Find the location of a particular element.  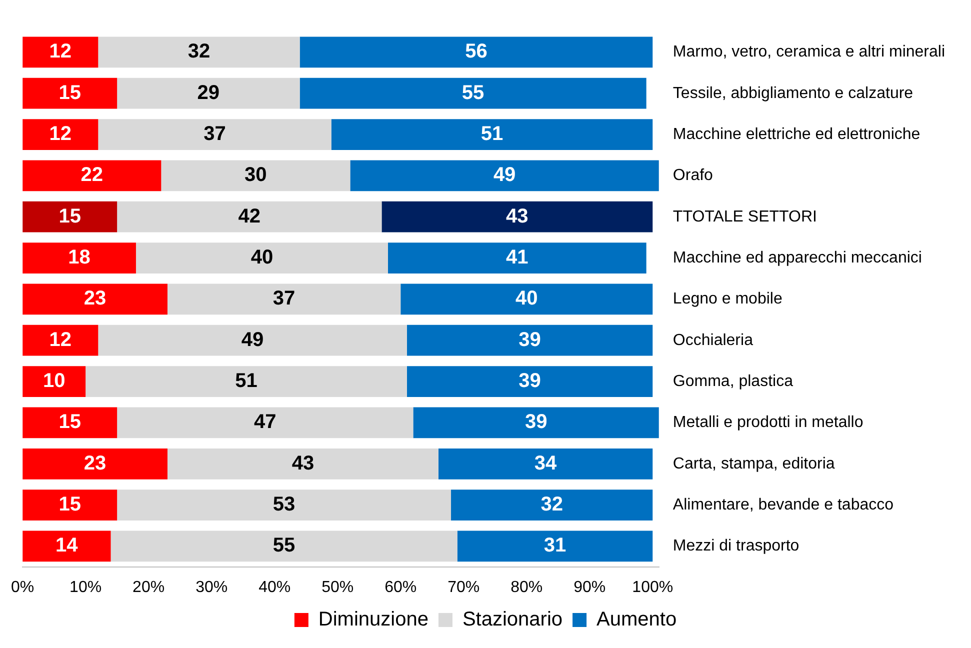

y-tick-label: Macchine ed apparecchi meccanici is located at coordinates (797, 257).